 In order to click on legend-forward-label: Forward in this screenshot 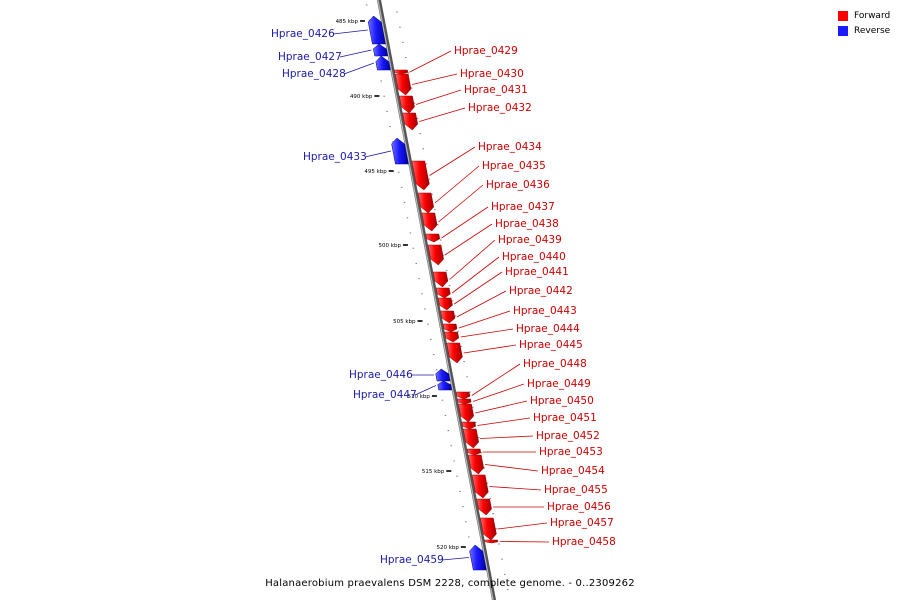, I will do `click(872, 15)`.